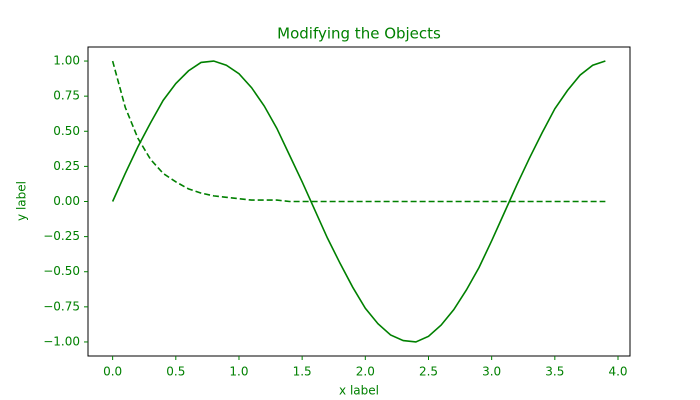 The width and height of the screenshot is (700, 400). Describe the element at coordinates (175, 372) in the screenshot. I see `x-tick-label: 0.5` at that location.